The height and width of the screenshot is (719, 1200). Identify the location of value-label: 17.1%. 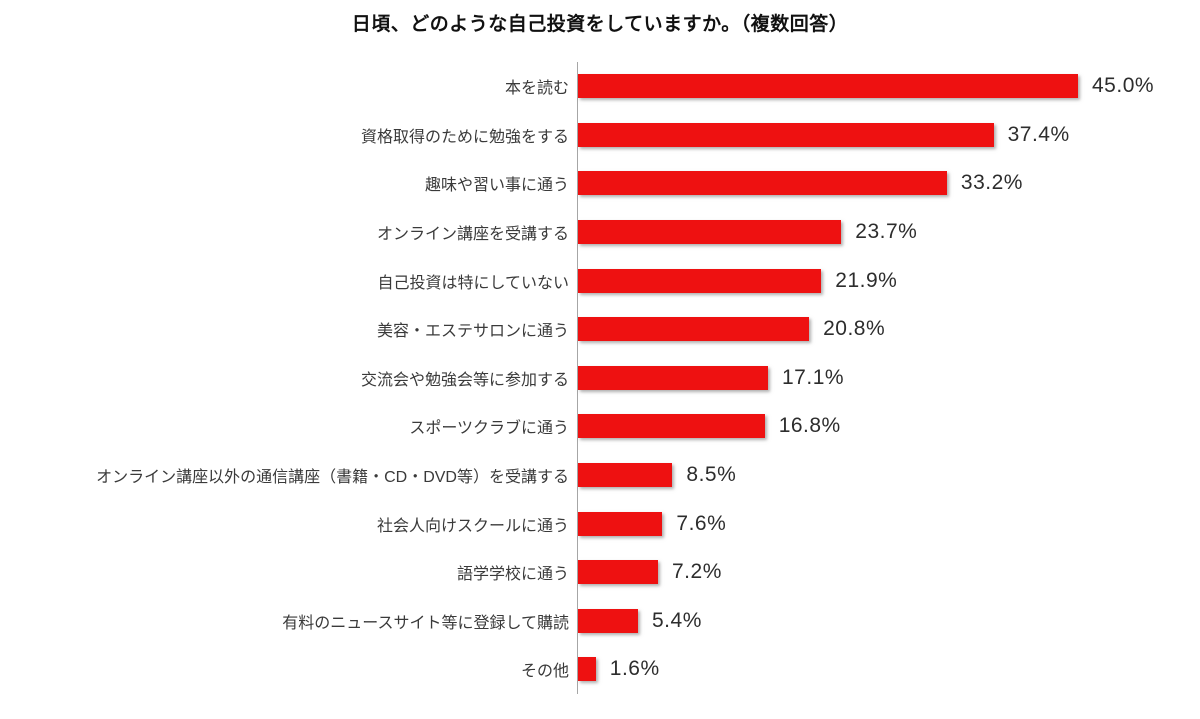
(813, 377).